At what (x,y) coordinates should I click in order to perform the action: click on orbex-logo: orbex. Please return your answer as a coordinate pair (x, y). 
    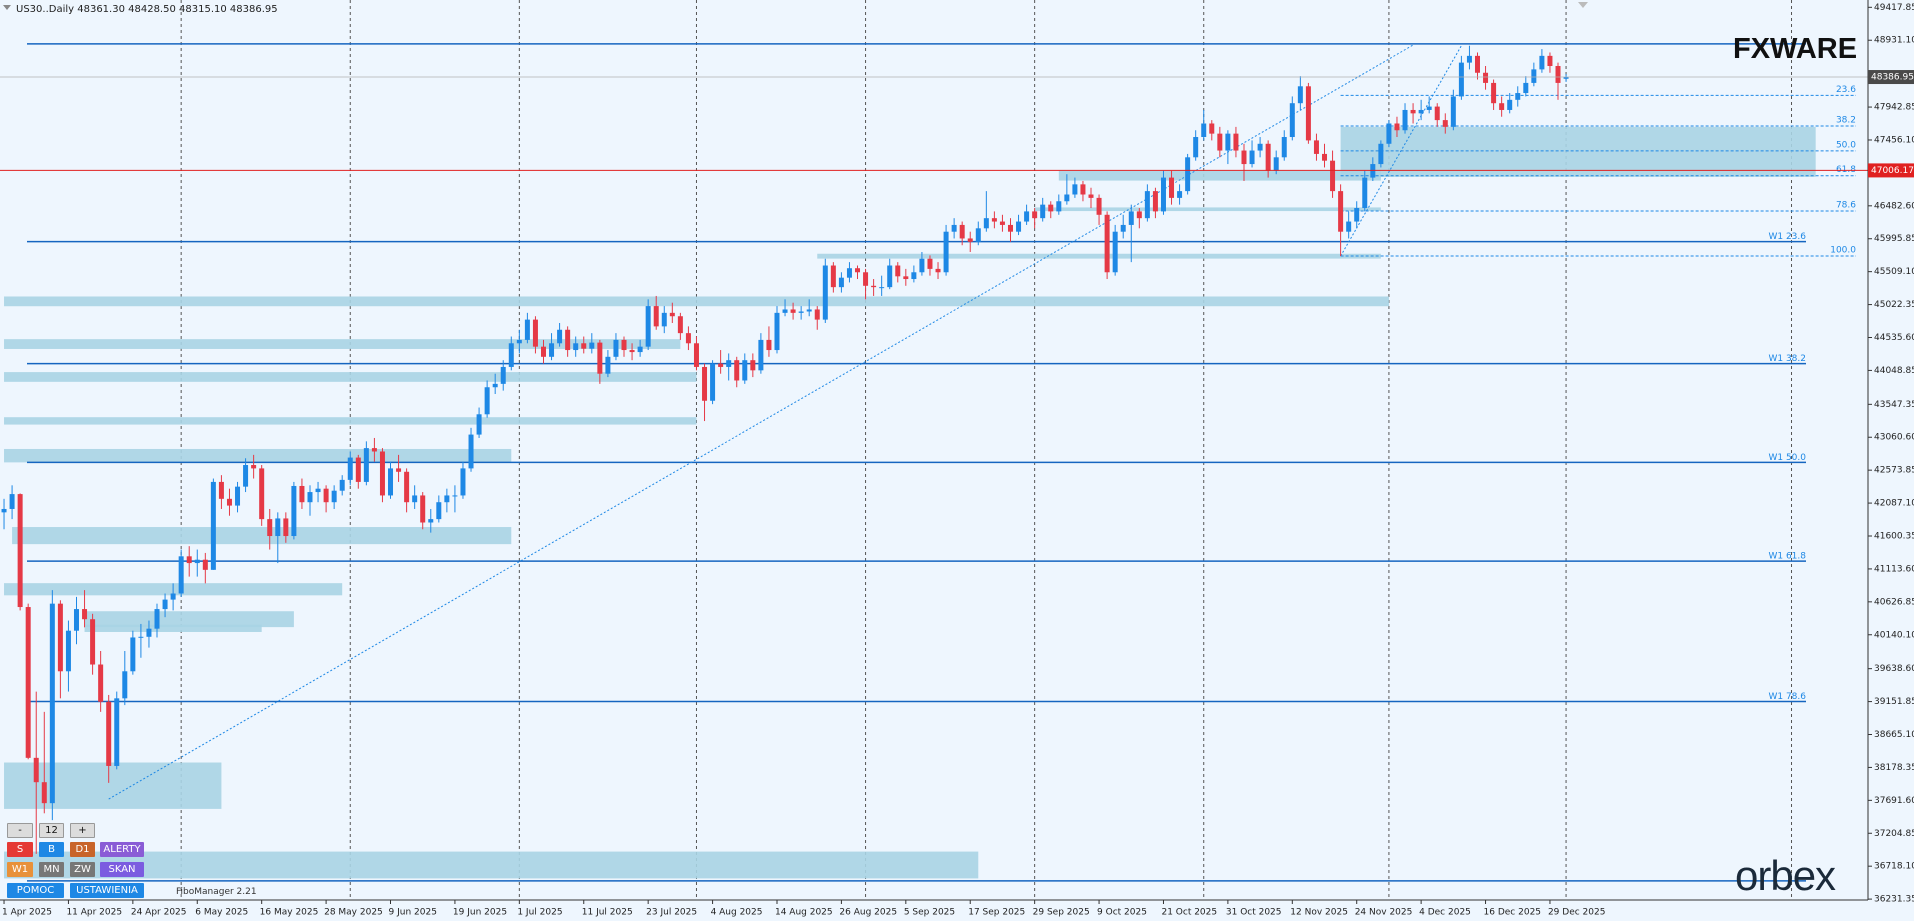
    Looking at the image, I should click on (1785, 875).